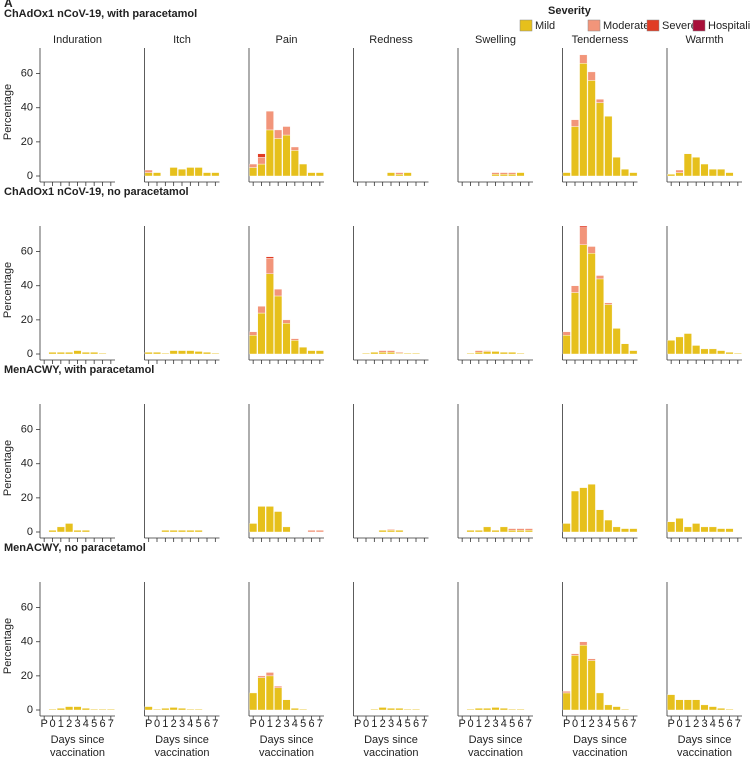 The height and width of the screenshot is (763, 750). What do you see at coordinates (27, 676) in the screenshot?
I see `y-tick-label: 20` at bounding box center [27, 676].